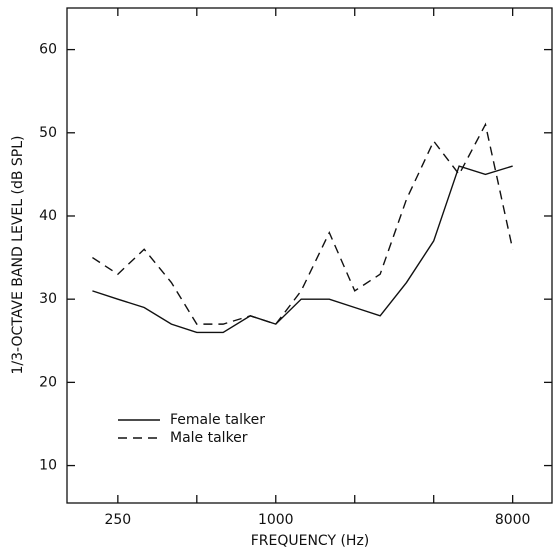 The width and height of the screenshot is (553, 550). Describe the element at coordinates (48, 299) in the screenshot. I see `y-tick-label: 30` at that location.